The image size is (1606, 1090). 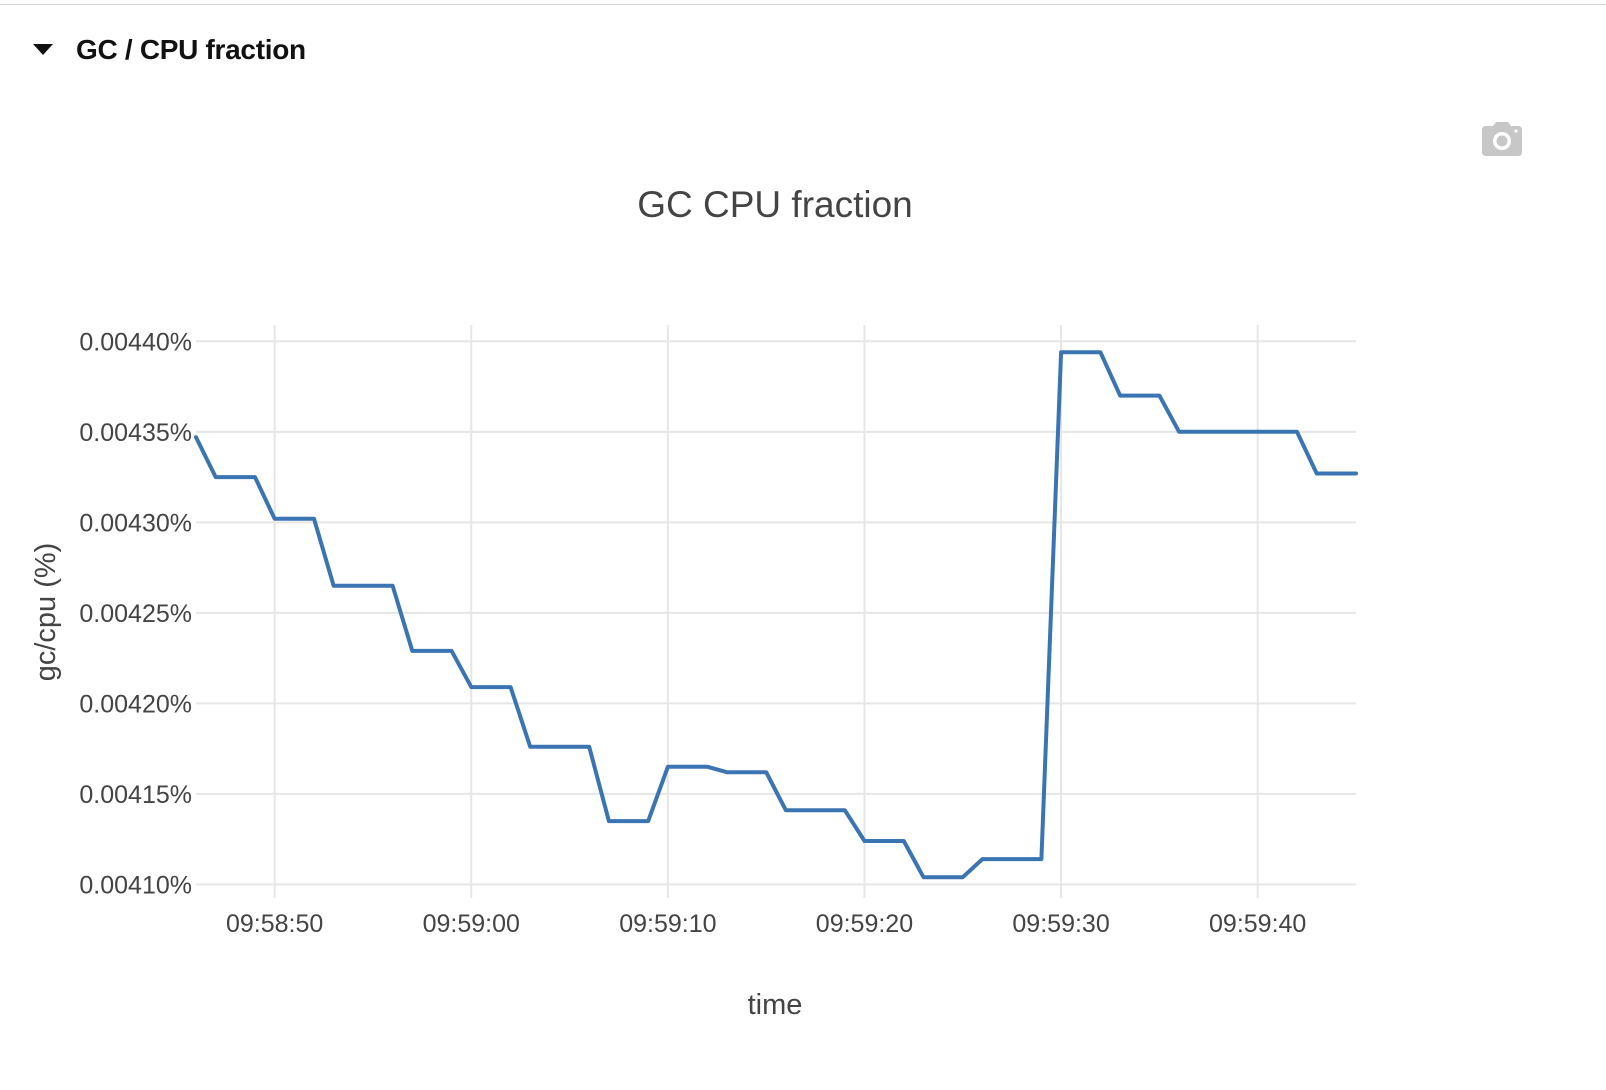 I want to click on x-tick-label: 09:59:30, so click(x=1060, y=924).